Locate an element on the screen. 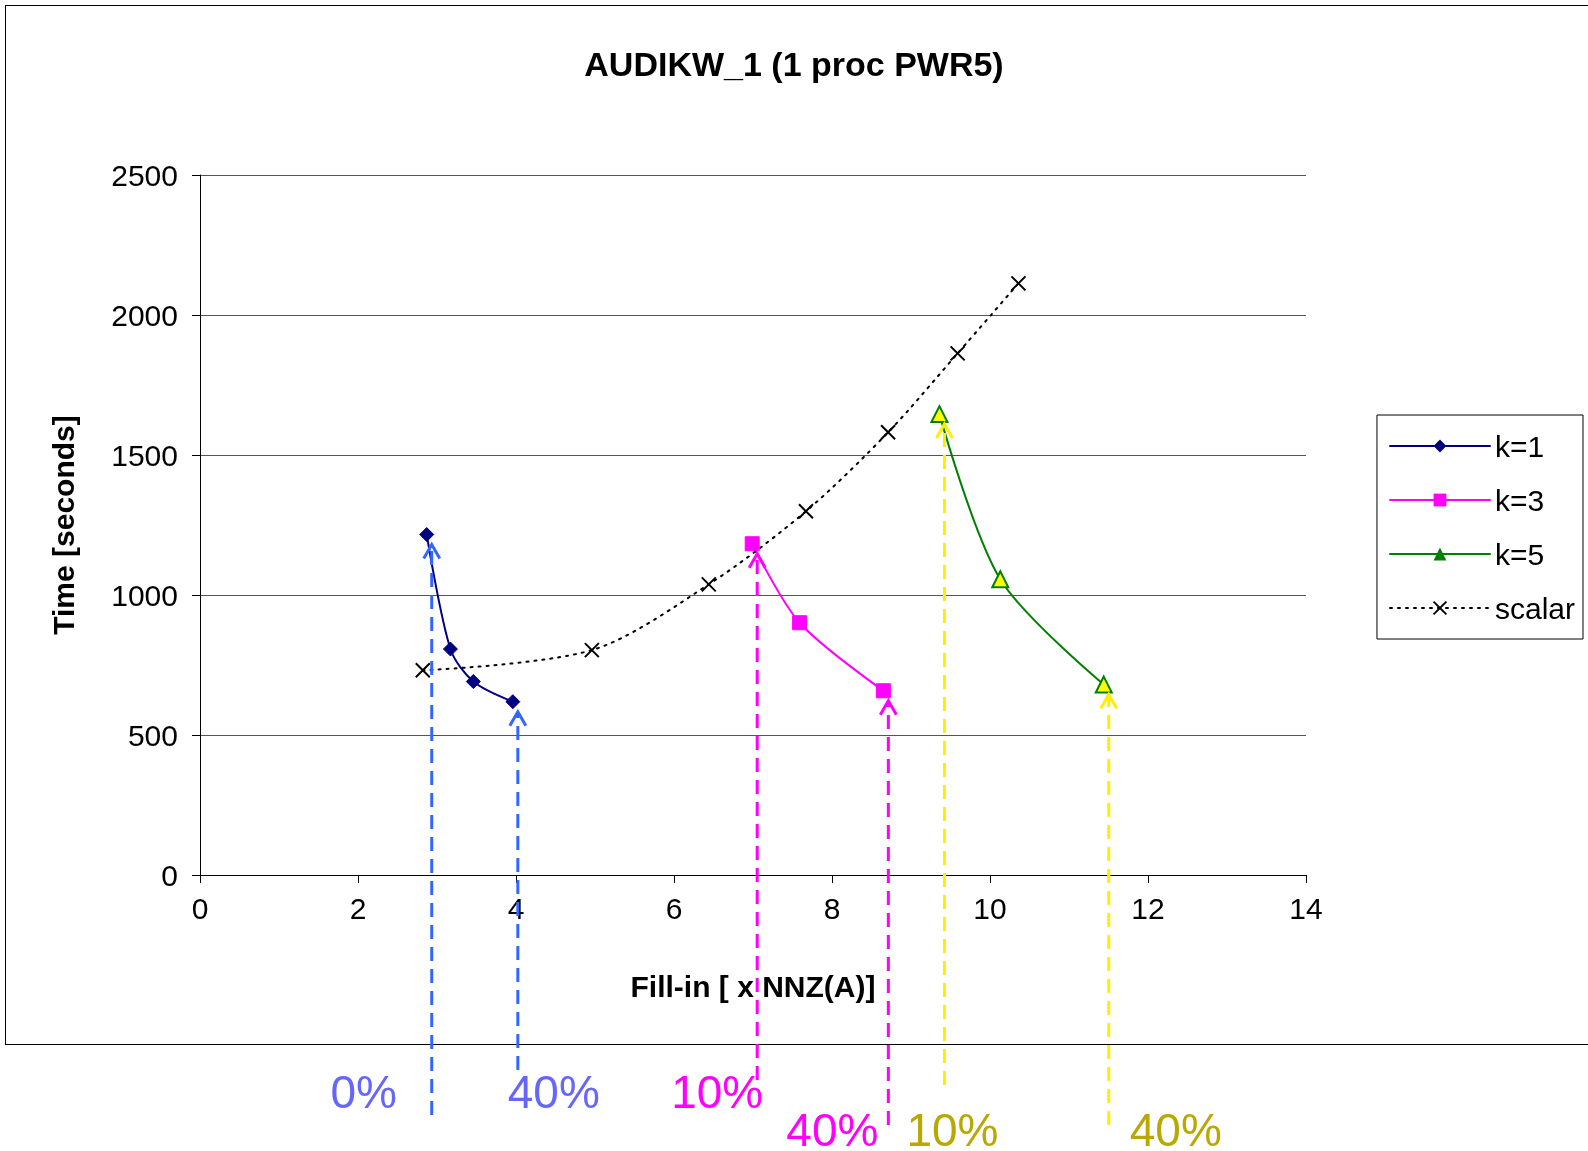  x-tick-label: 8 is located at coordinates (832, 908).